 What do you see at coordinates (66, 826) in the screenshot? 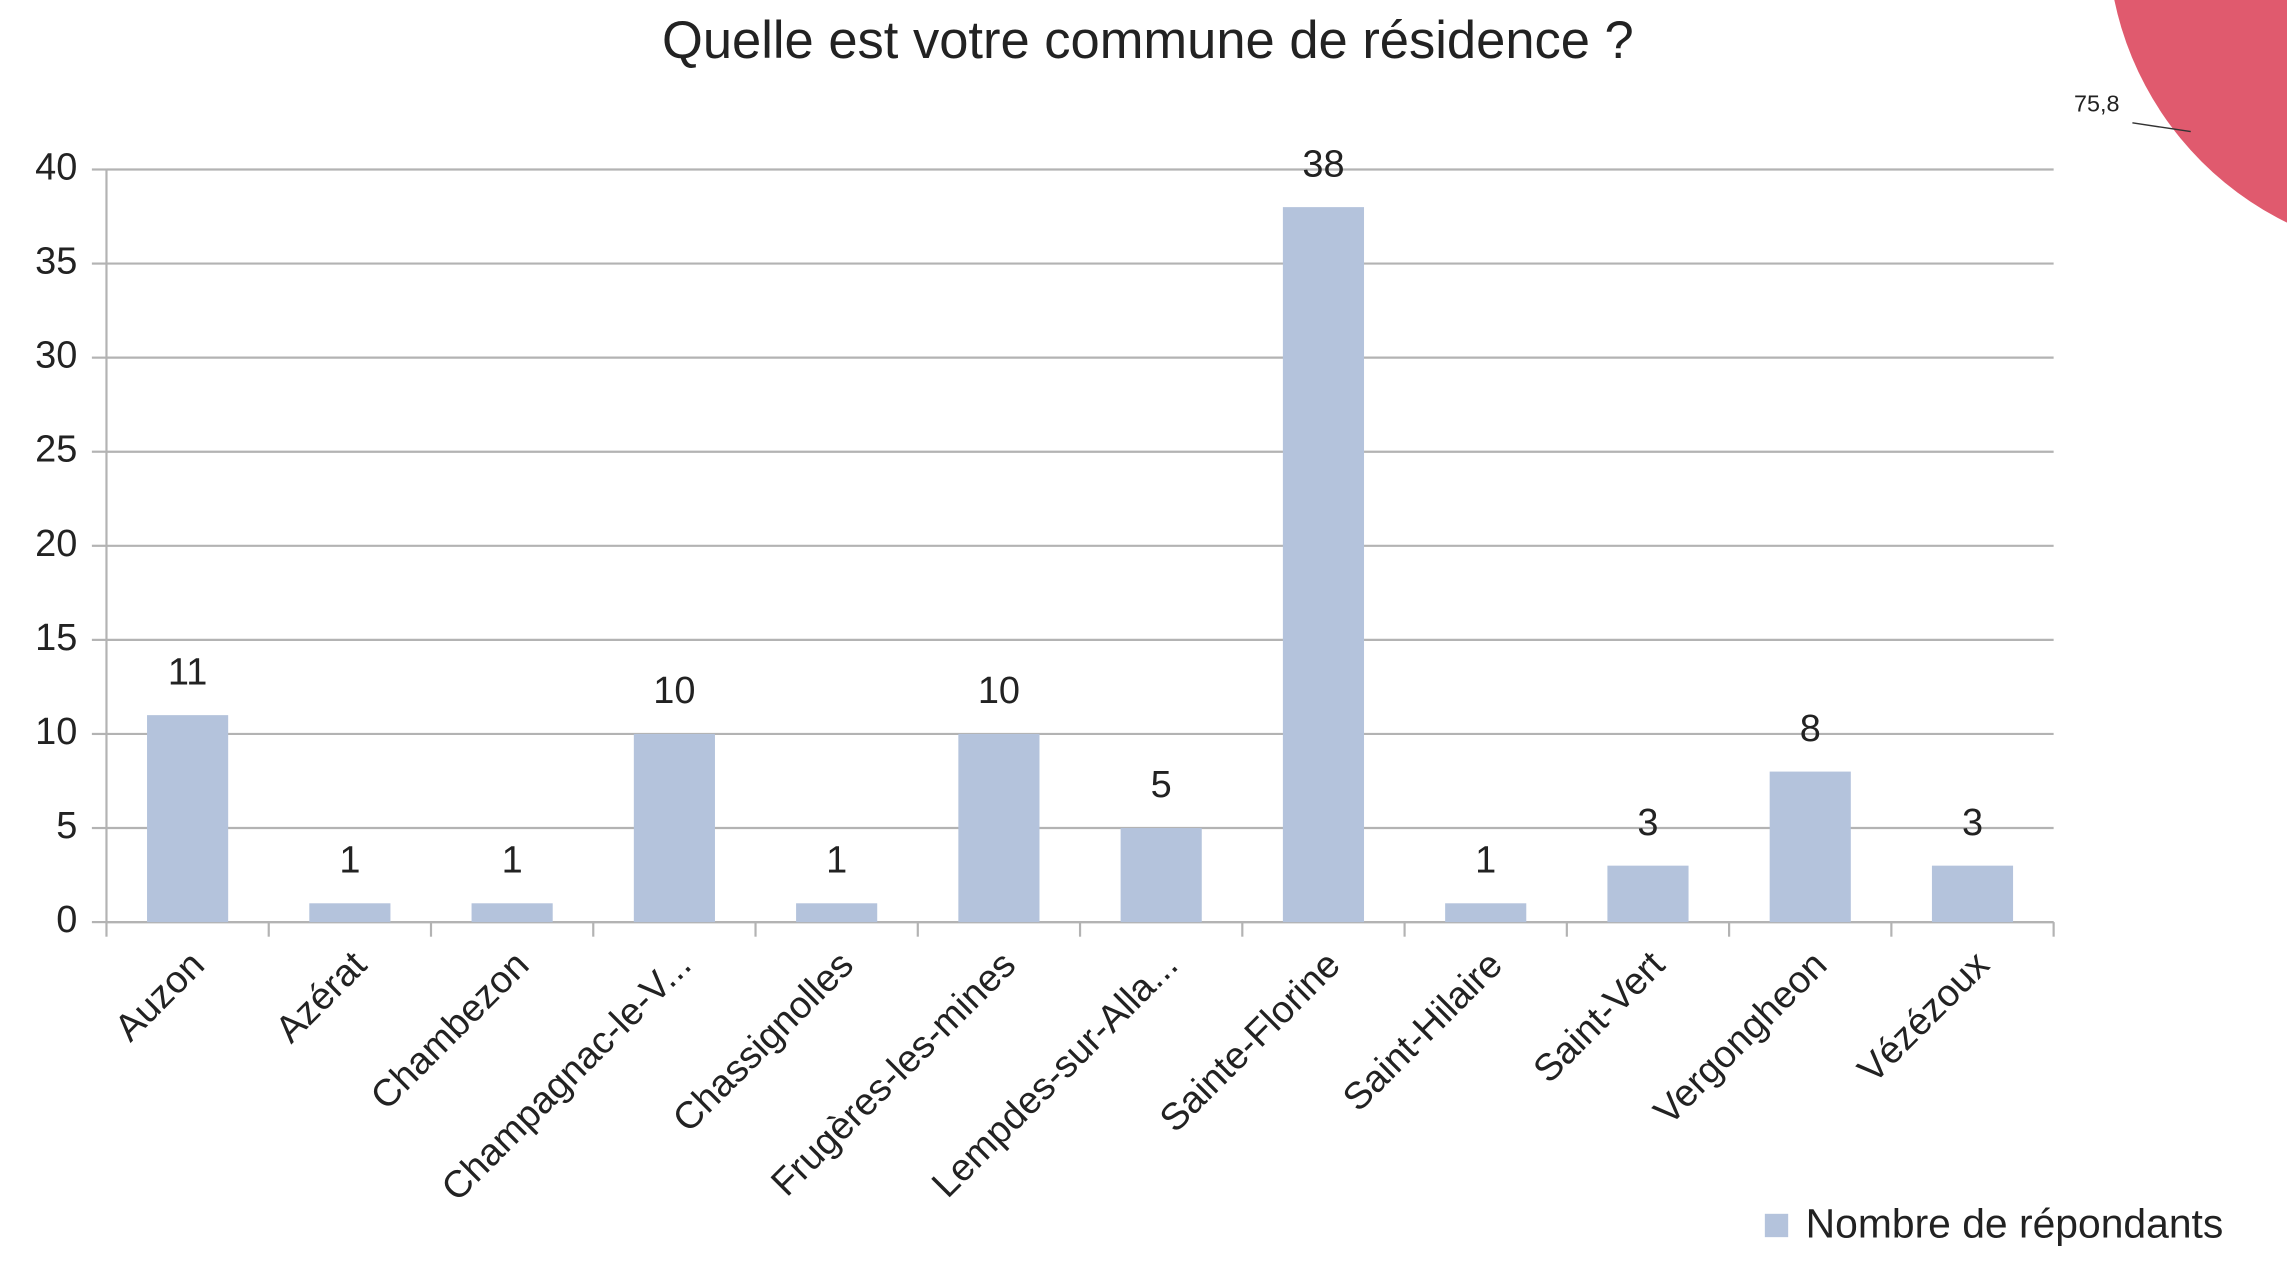
I see `y-tick-label: 5` at bounding box center [66, 826].